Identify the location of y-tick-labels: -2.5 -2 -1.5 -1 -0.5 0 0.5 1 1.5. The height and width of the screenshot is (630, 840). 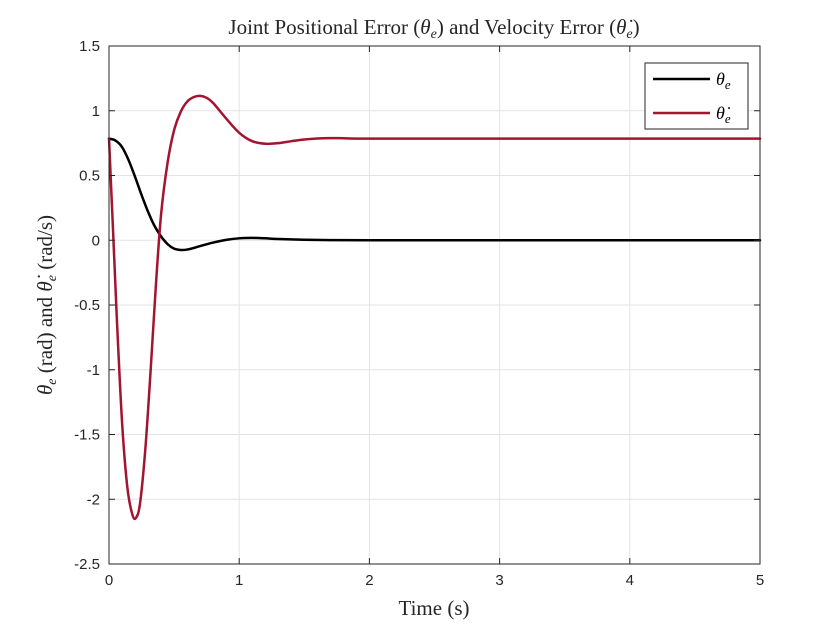
(87, 305).